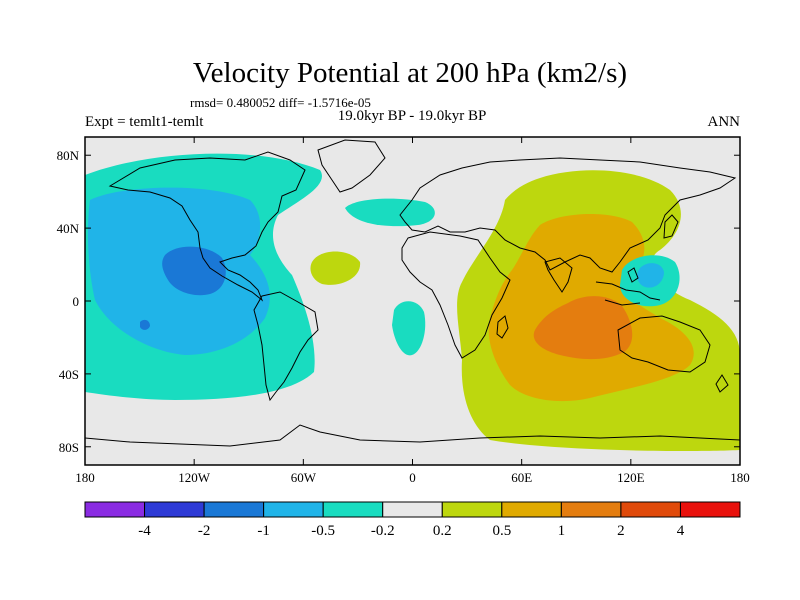 Image resolution: width=800 pixels, height=600 pixels. I want to click on colorbar-label: 2, so click(621, 531).